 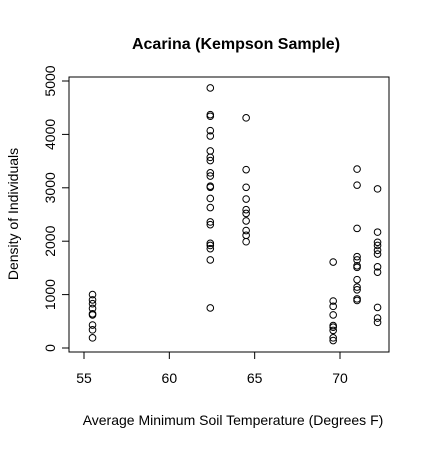 What do you see at coordinates (170, 378) in the screenshot?
I see `x-tick-label: 60` at bounding box center [170, 378].